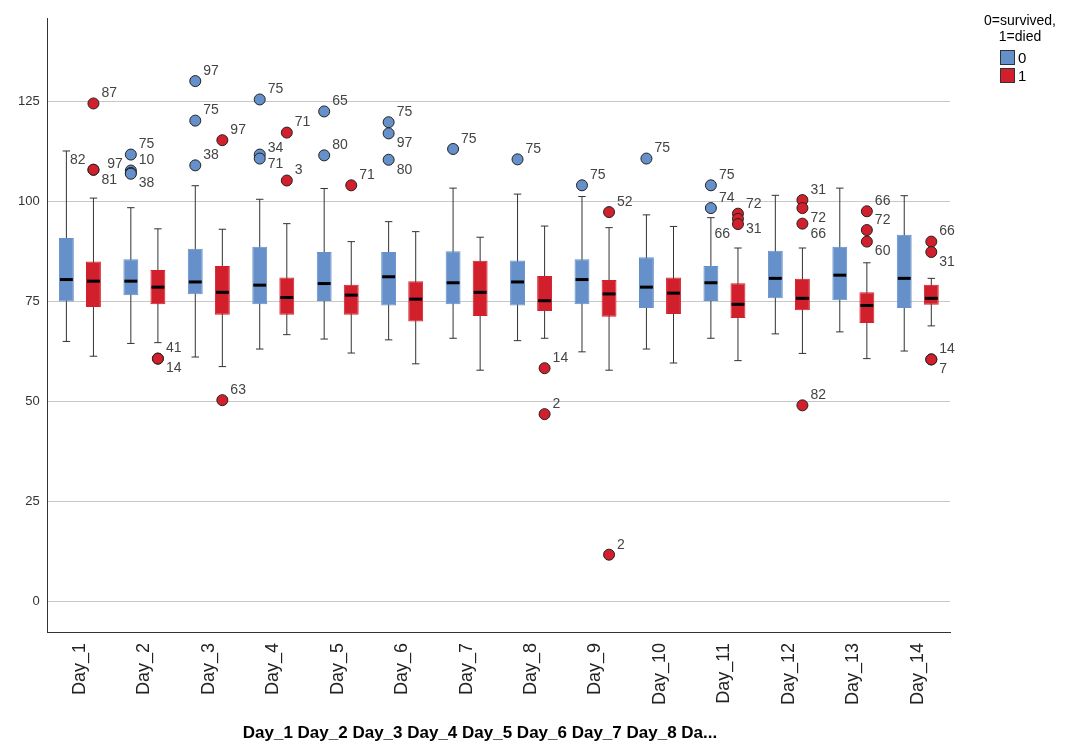 The width and height of the screenshot is (1075, 753). What do you see at coordinates (144, 668) in the screenshot?
I see `x-tick-label: Day_2` at bounding box center [144, 668].